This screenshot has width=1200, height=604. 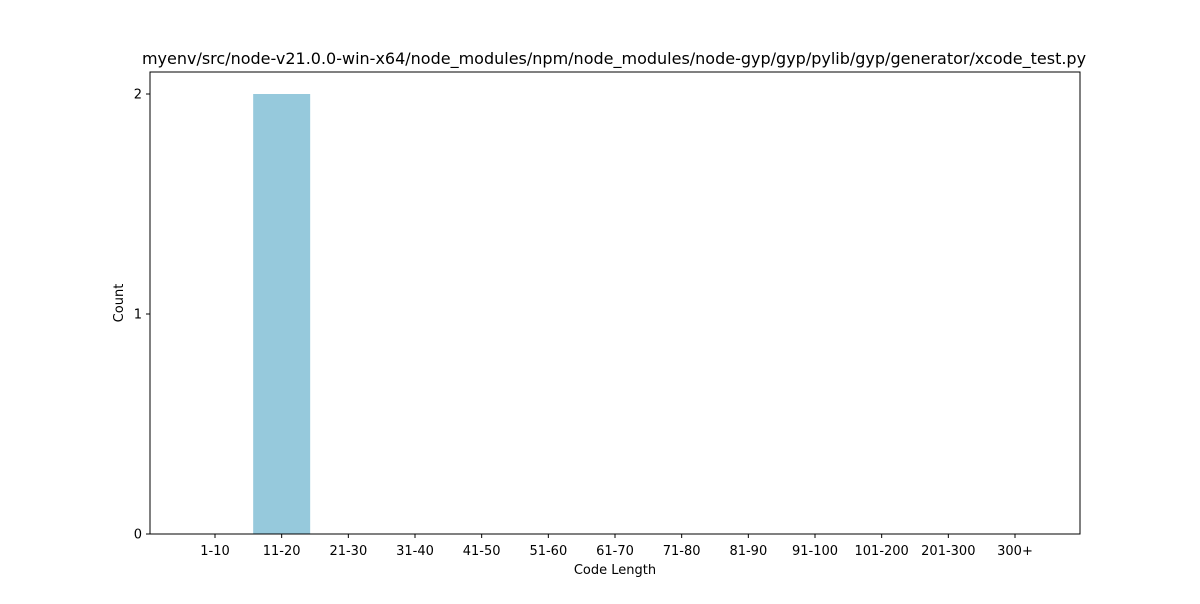 I want to click on y-axis: 0 1 2, so click(x=142, y=315).